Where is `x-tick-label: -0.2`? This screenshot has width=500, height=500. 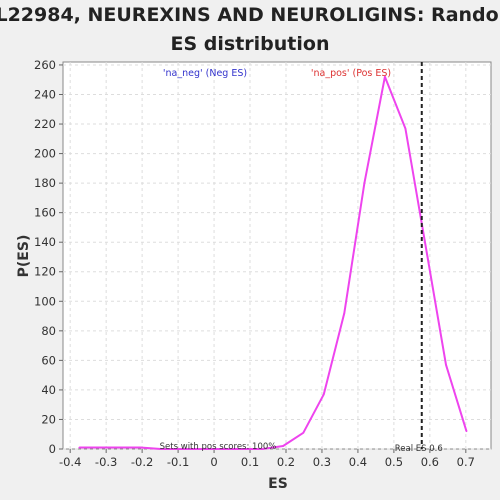 x-tick-label: -0.2 is located at coordinates (142, 462).